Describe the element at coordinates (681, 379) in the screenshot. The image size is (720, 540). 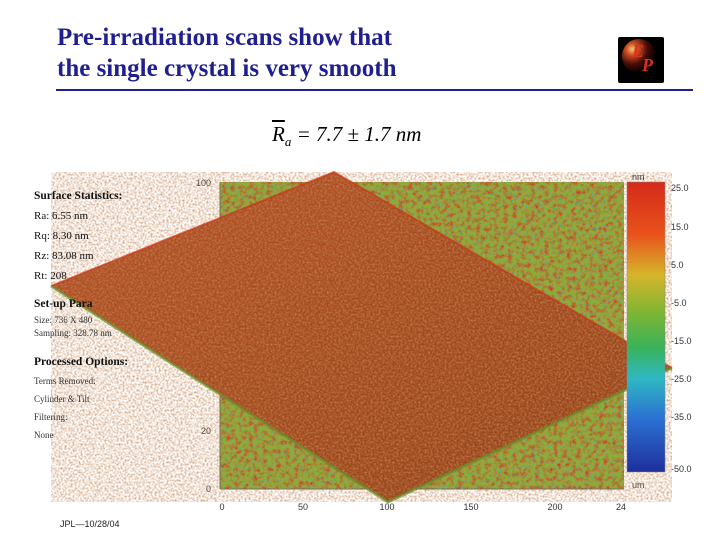
I see `colorbar-tick: -25.0` at that location.